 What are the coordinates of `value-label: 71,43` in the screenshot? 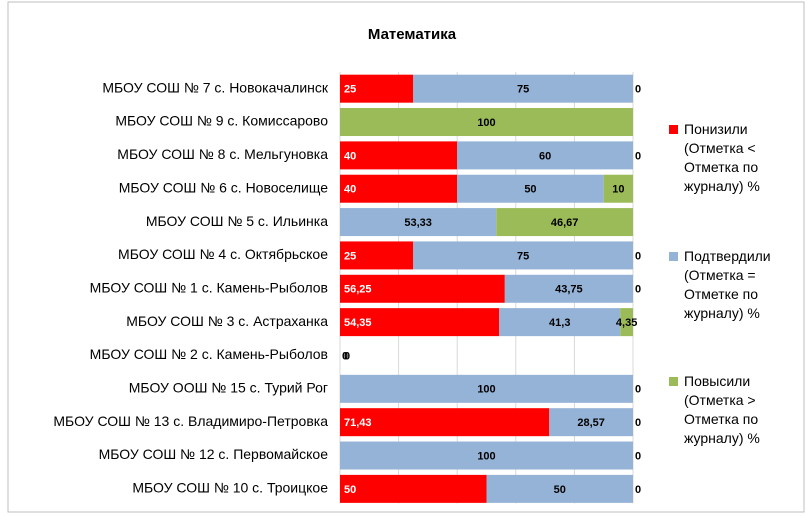 It's located at (358, 423).